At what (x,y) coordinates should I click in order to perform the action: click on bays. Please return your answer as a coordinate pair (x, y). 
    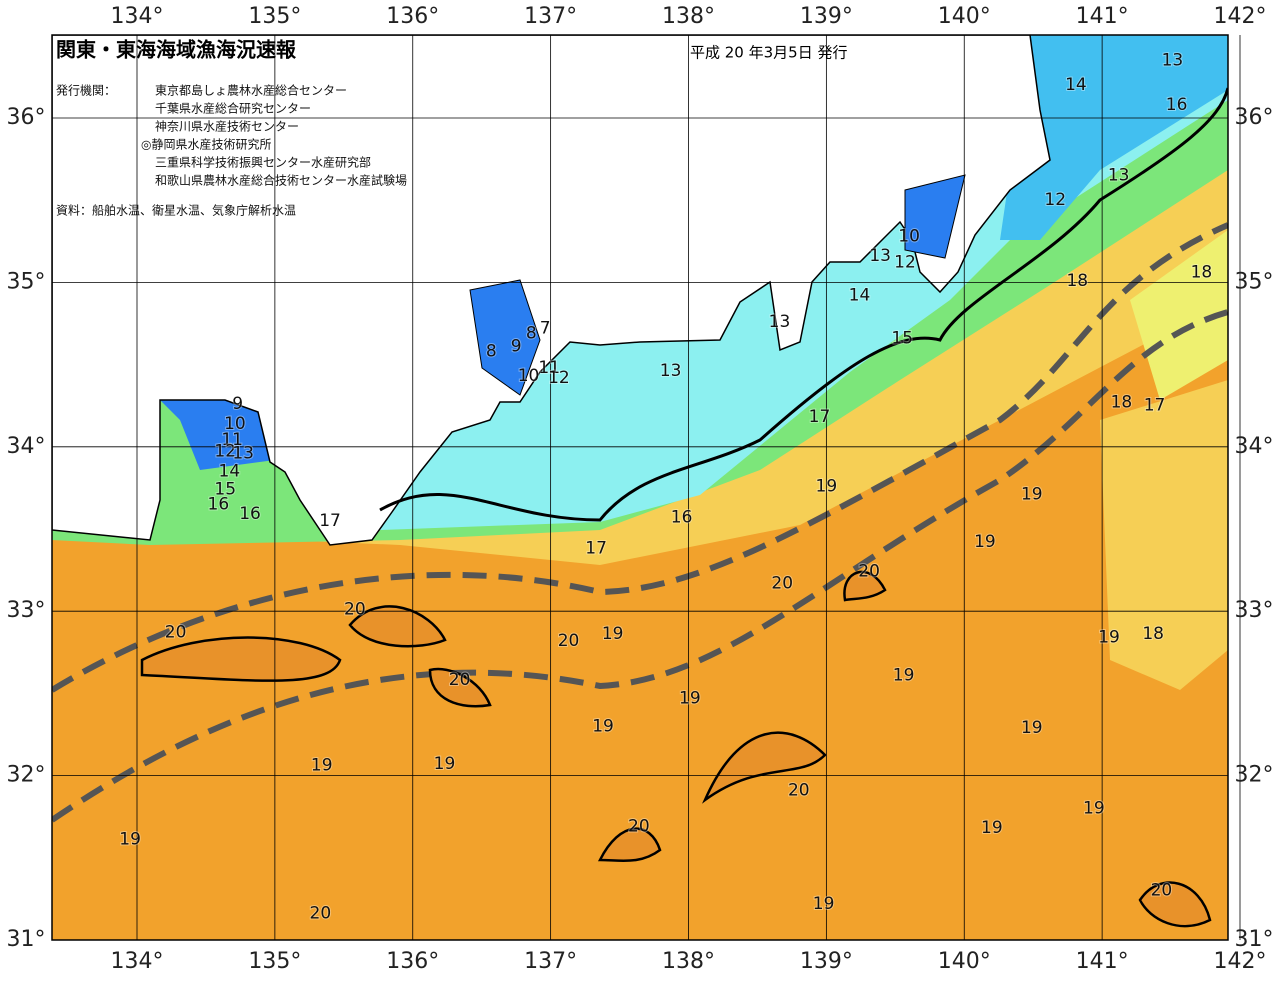
    Looking at the image, I should click on (717, 285).